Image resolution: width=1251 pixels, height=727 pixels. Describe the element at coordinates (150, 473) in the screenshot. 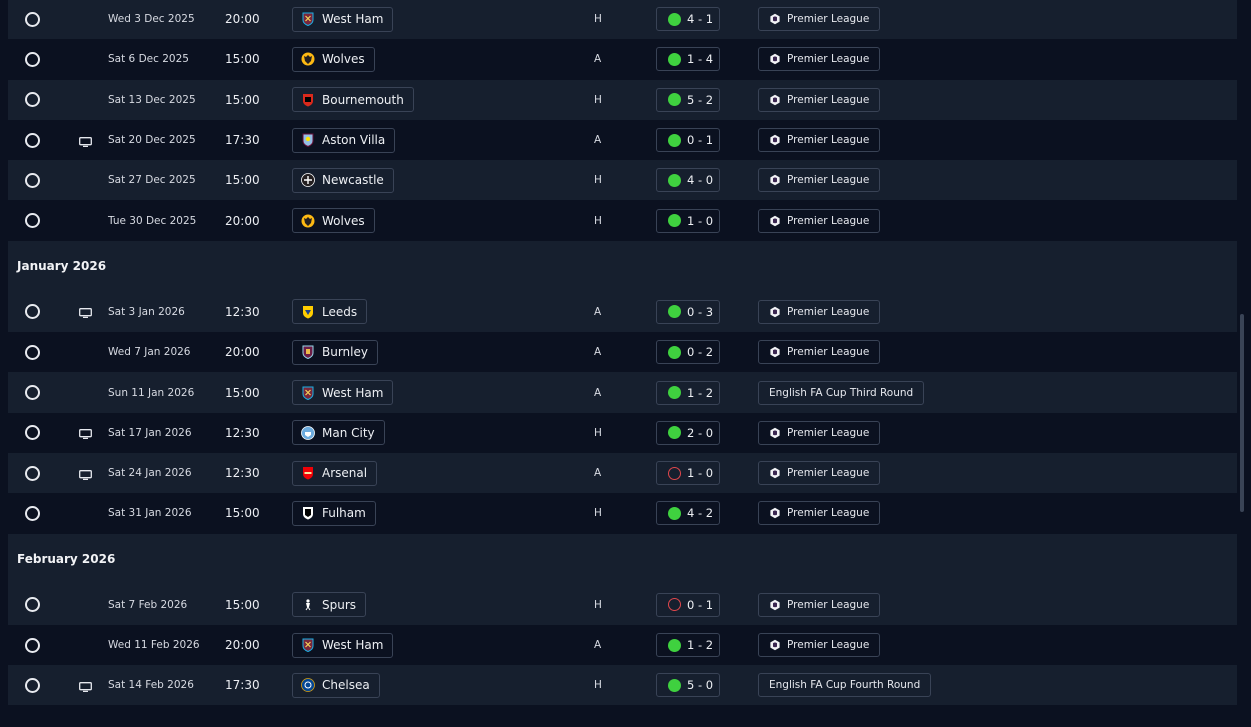

I see `fixture-date: Sat 24 Jan 2026` at that location.